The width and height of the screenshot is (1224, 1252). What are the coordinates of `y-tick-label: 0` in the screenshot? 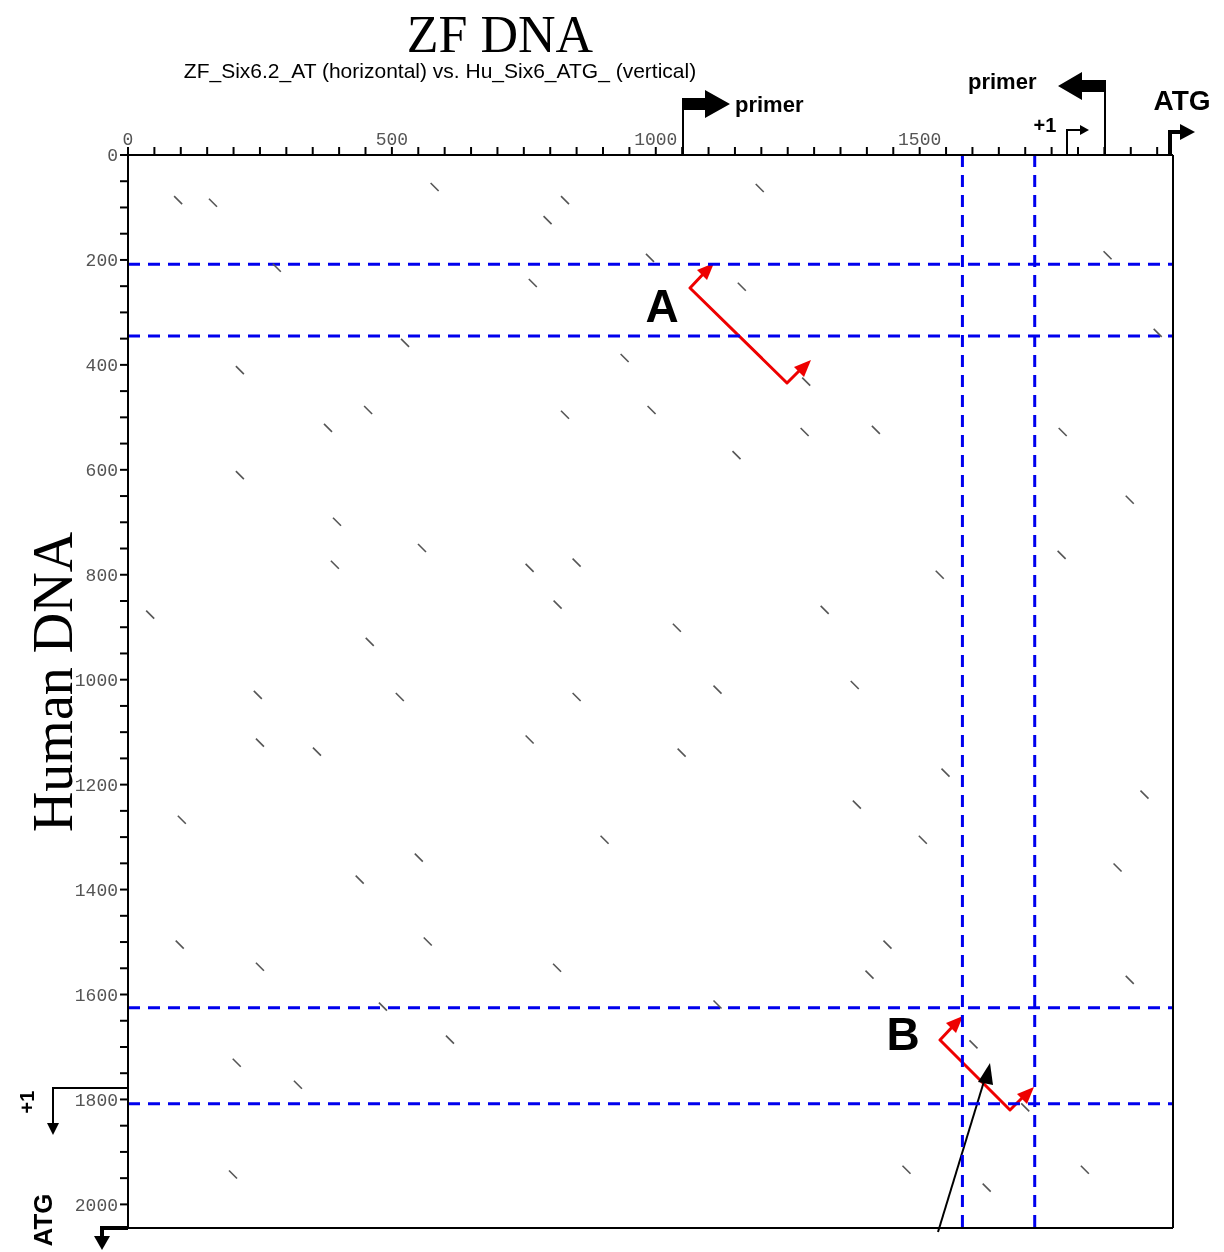 It's located at (112, 156).